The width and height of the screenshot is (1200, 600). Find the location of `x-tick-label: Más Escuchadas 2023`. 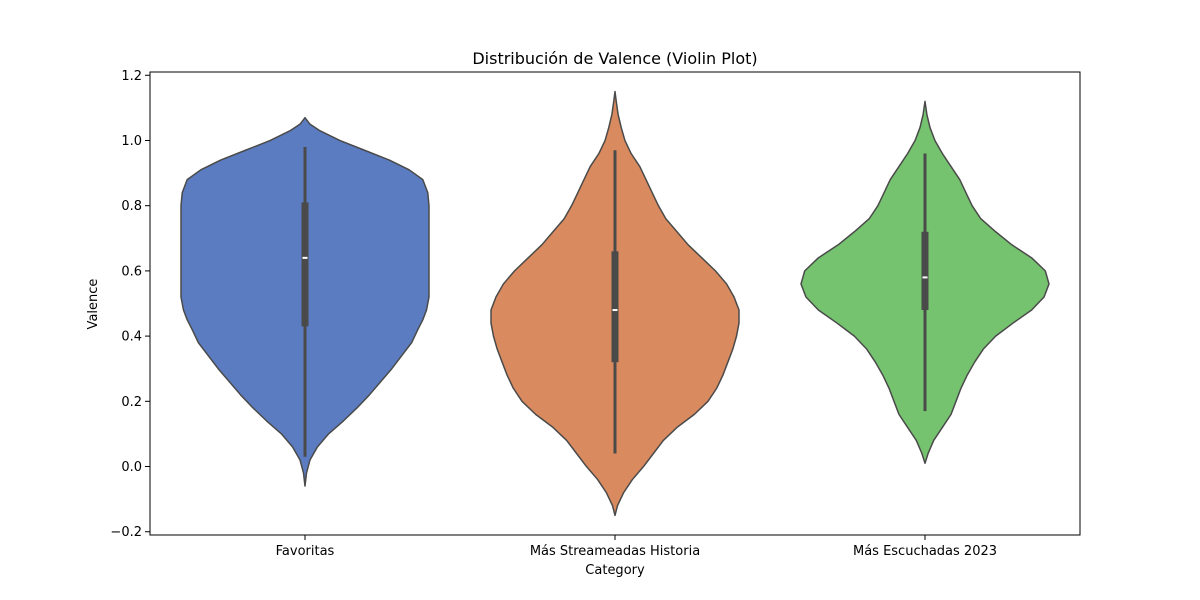

x-tick-label: Más Escuchadas 2023 is located at coordinates (925, 551).